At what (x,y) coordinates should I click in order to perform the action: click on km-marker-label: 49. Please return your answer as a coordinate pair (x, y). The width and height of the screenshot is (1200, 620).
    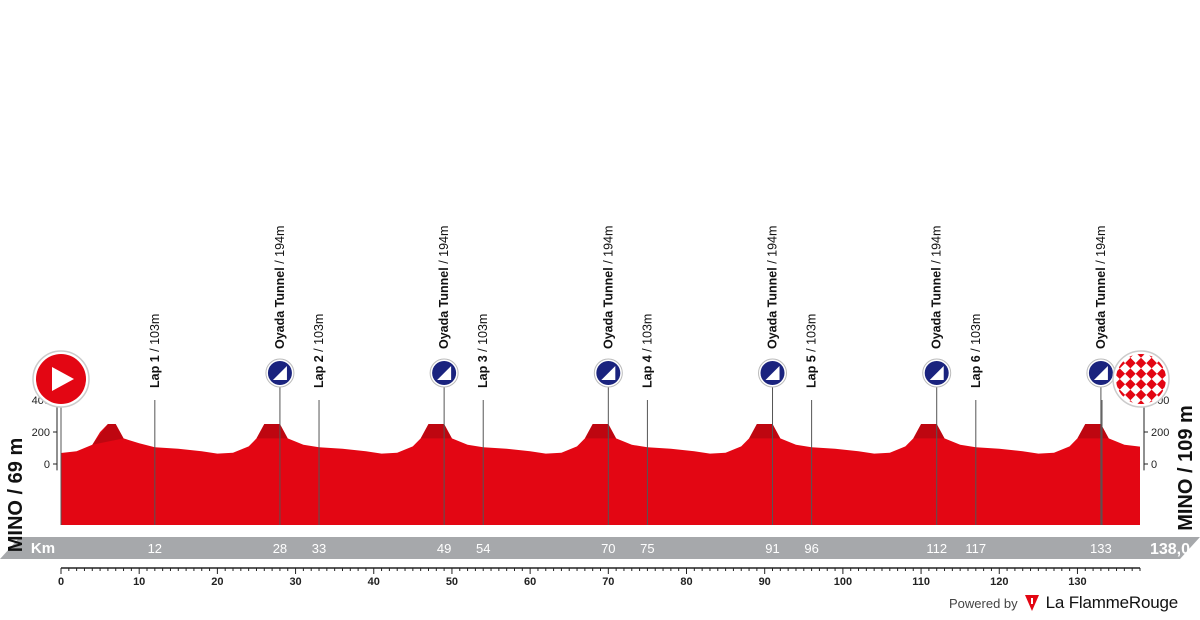
    Looking at the image, I should click on (444, 548).